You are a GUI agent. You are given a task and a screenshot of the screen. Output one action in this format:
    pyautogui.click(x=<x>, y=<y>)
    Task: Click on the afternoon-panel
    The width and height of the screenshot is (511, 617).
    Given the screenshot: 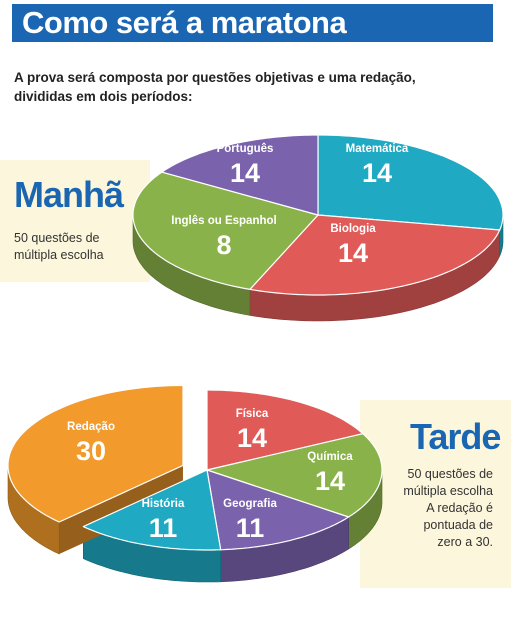 What is the action you would take?
    pyautogui.click(x=435, y=494)
    